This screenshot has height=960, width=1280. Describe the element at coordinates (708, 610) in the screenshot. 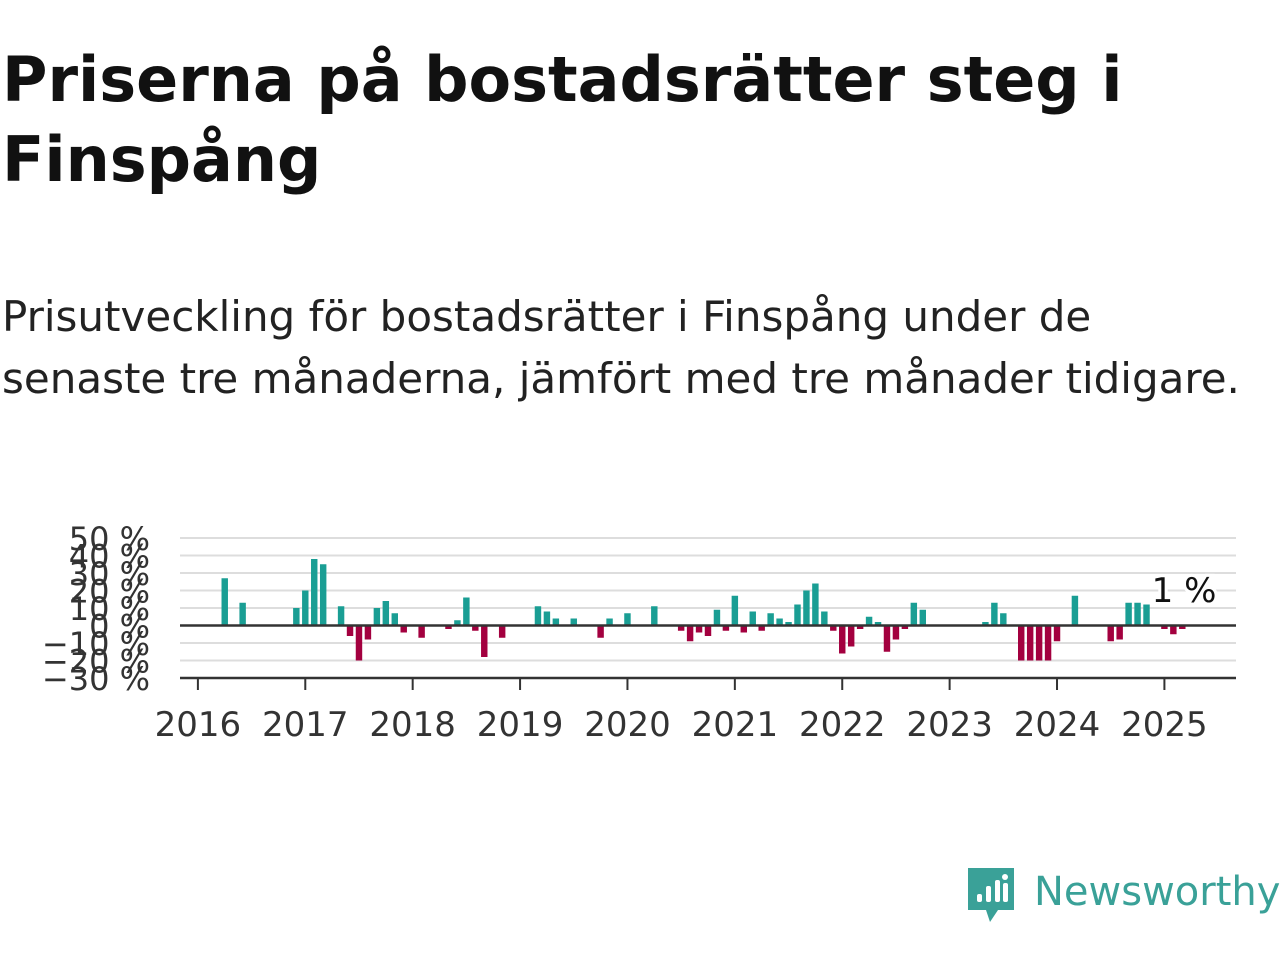

I see `bars` at that location.